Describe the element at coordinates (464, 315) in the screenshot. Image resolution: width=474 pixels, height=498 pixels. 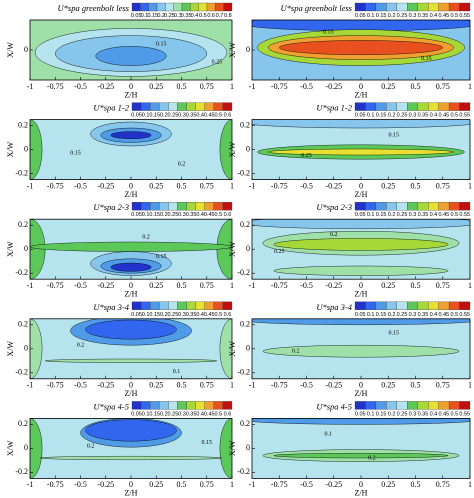
I see `colorbar-tick-label: 0.55` at that location.